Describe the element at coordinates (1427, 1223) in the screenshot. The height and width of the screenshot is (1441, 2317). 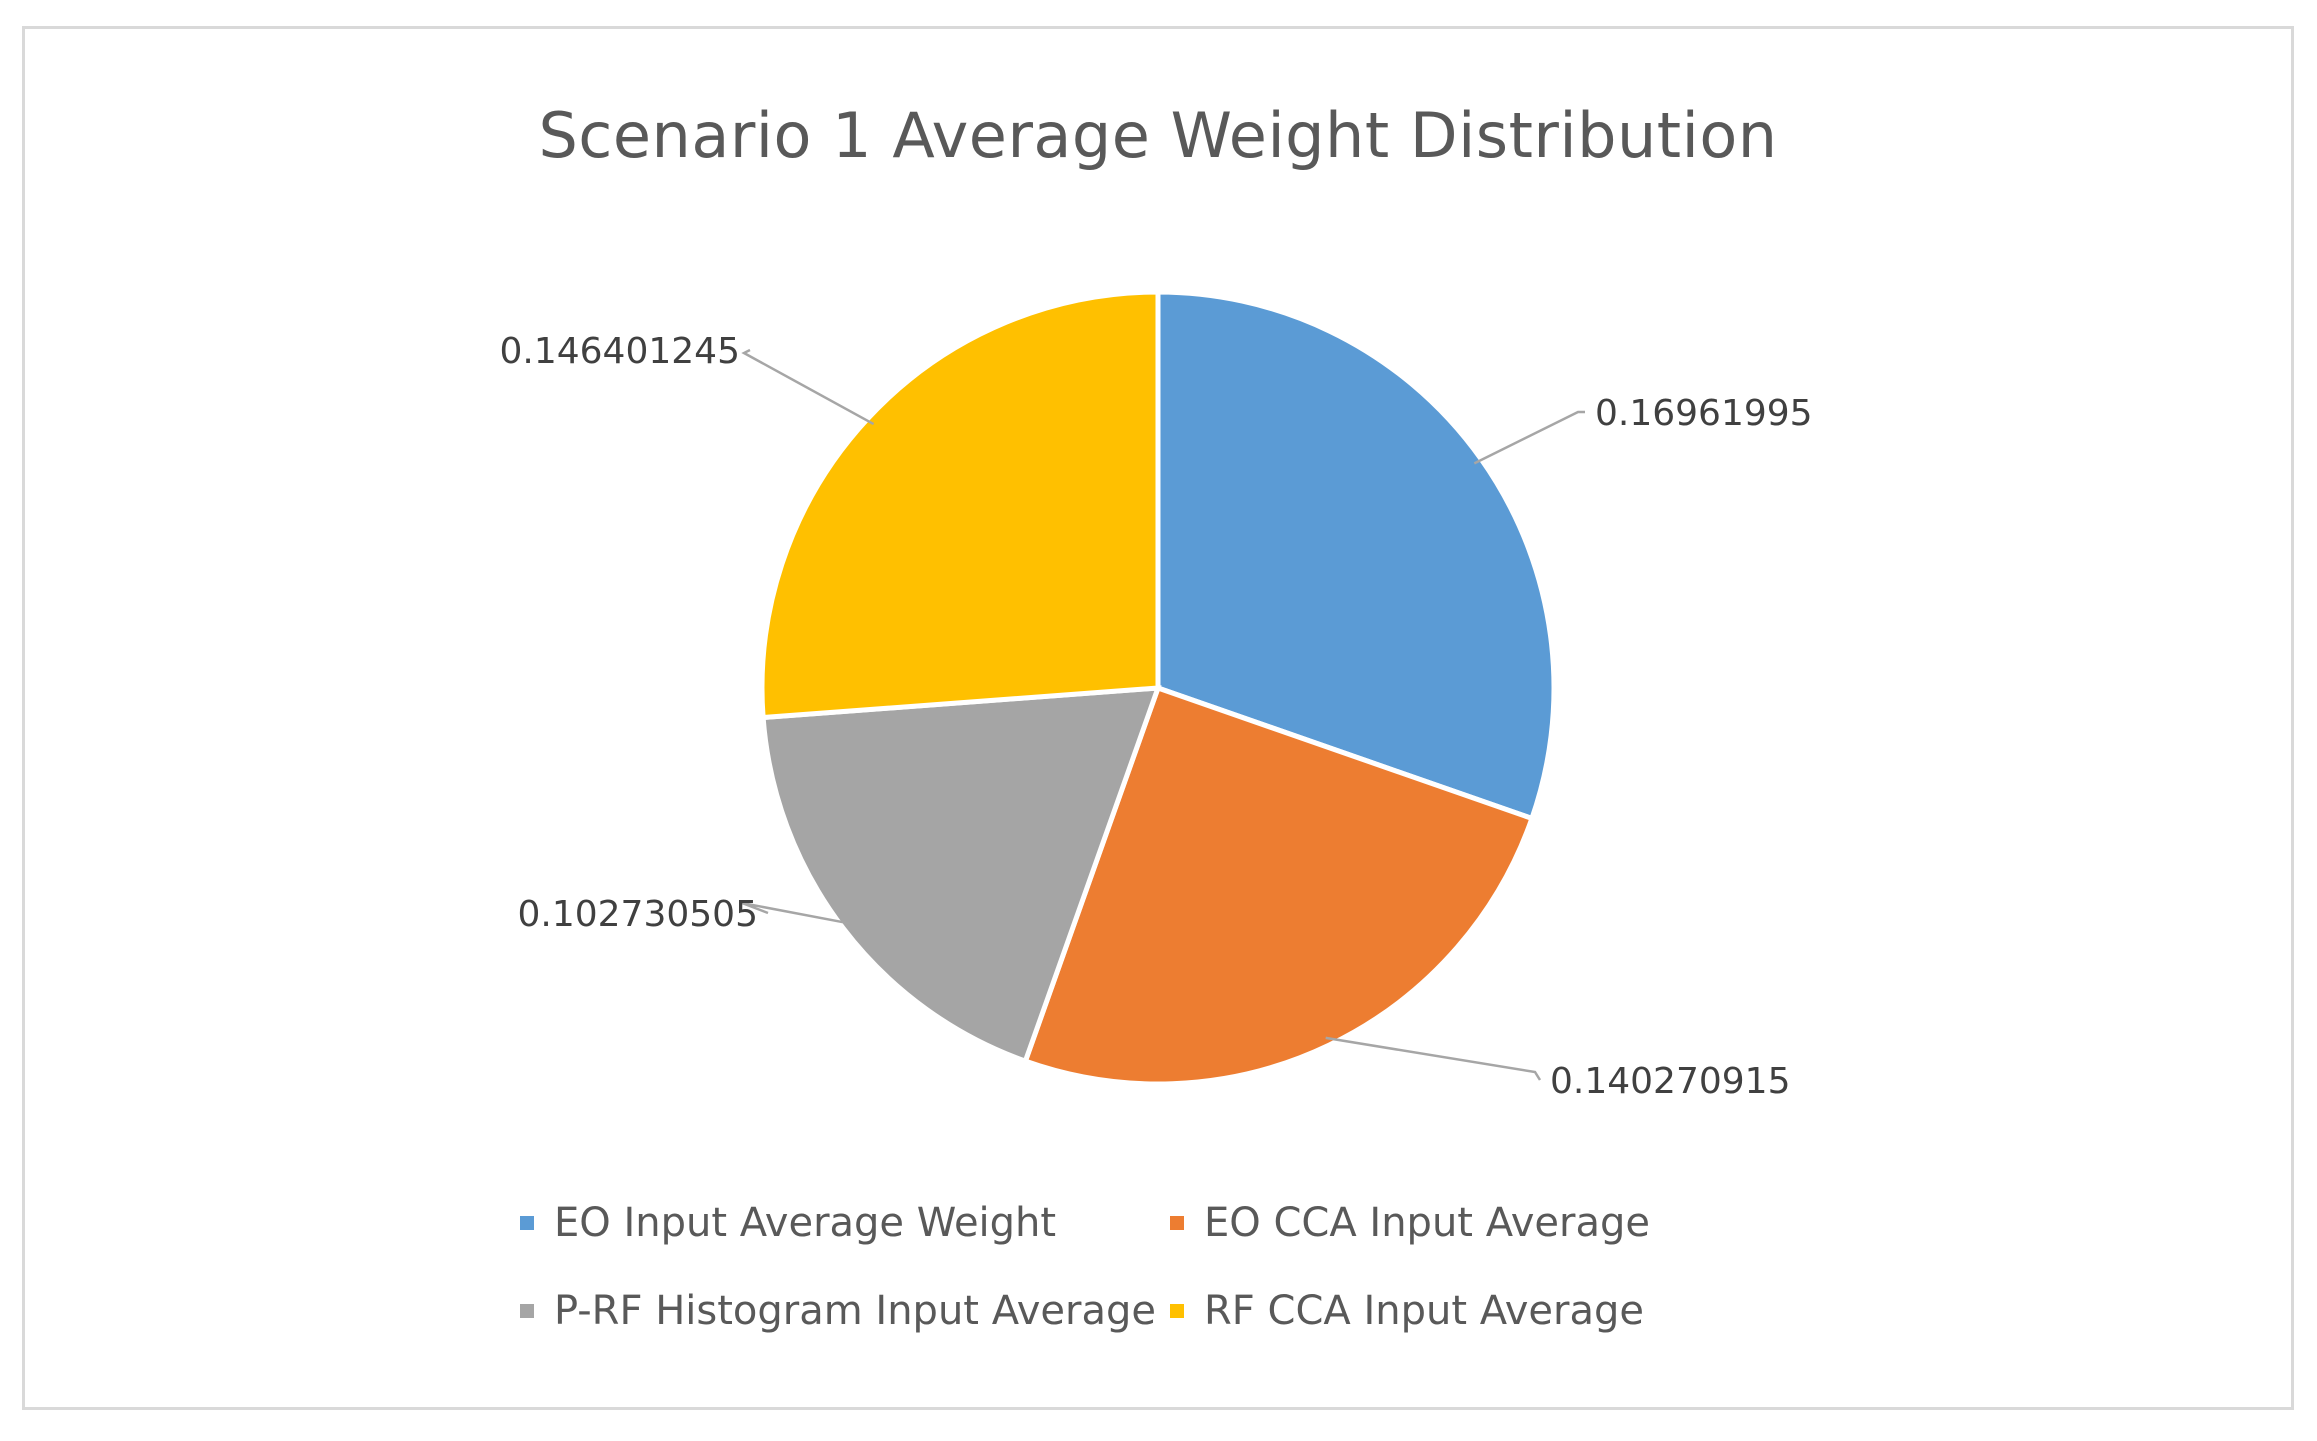
I see `legend-label: EO CCA Input Average` at that location.